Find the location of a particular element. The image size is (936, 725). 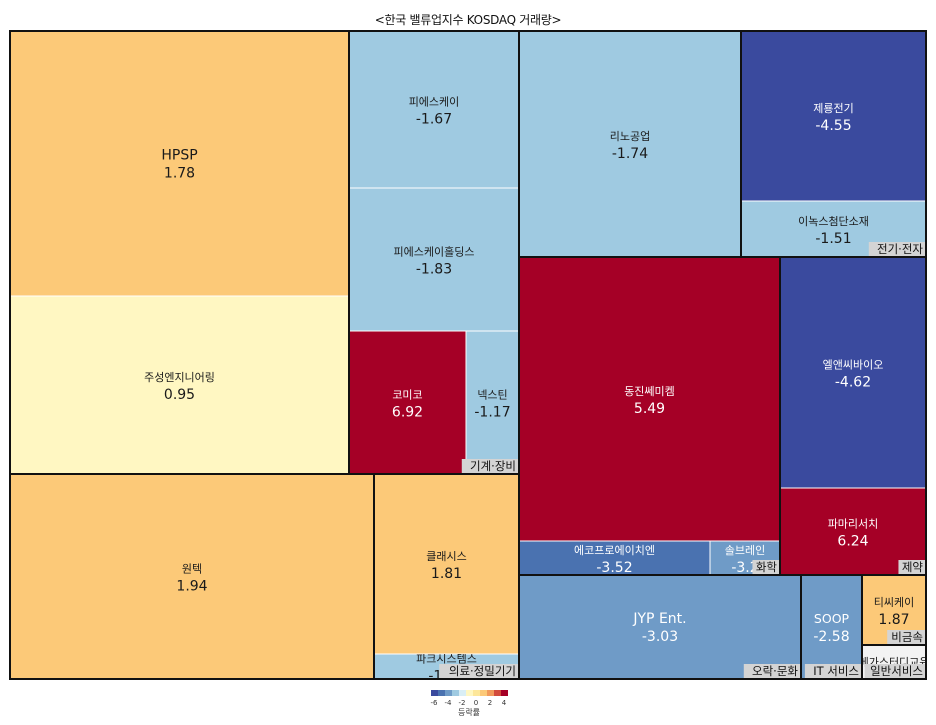

tile-value: -1.17 is located at coordinates (492, 413).